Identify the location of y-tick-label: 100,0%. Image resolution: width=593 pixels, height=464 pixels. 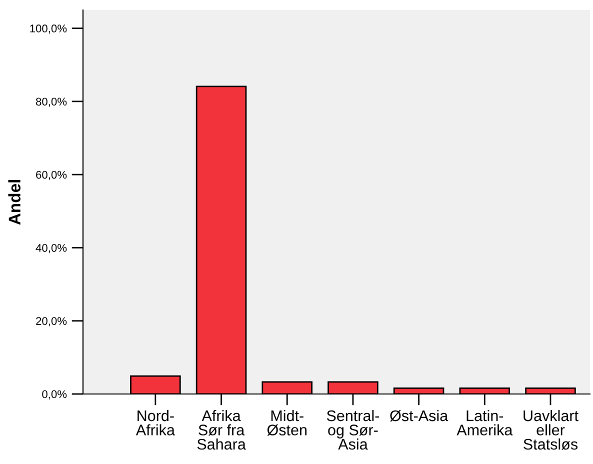
(48, 29).